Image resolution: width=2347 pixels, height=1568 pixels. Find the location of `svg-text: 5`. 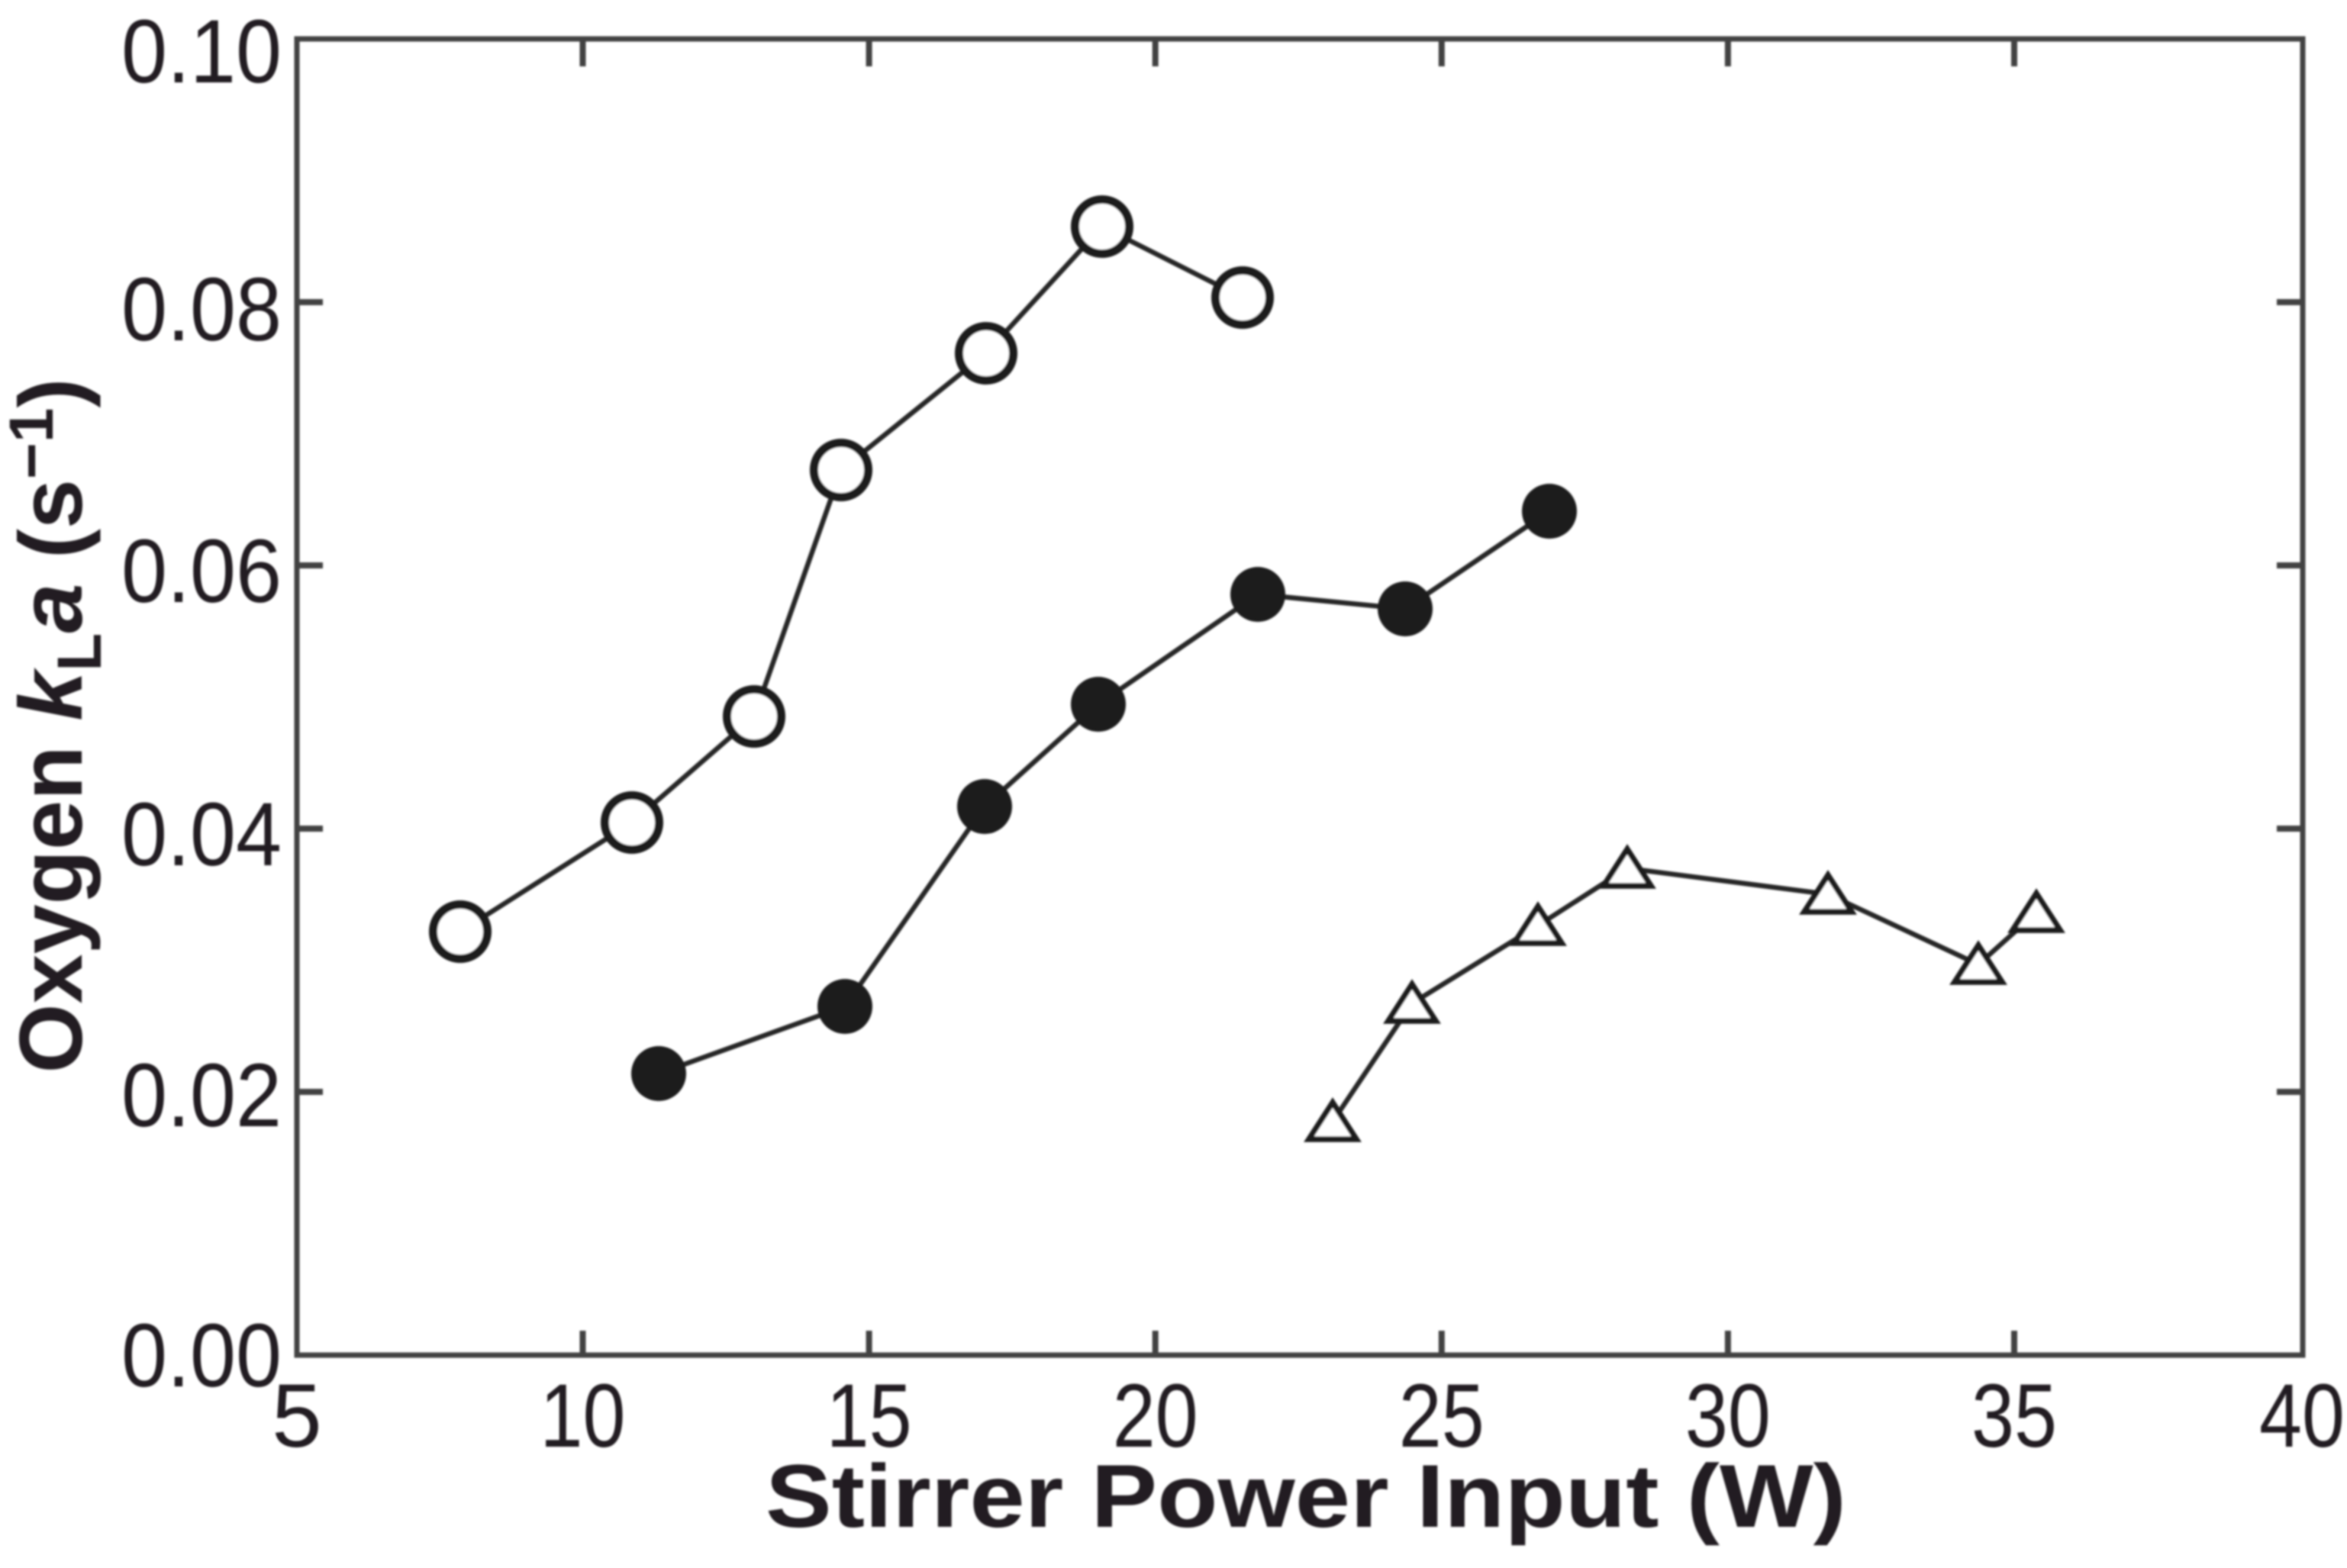

svg-text: 5 is located at coordinates (297, 1416).